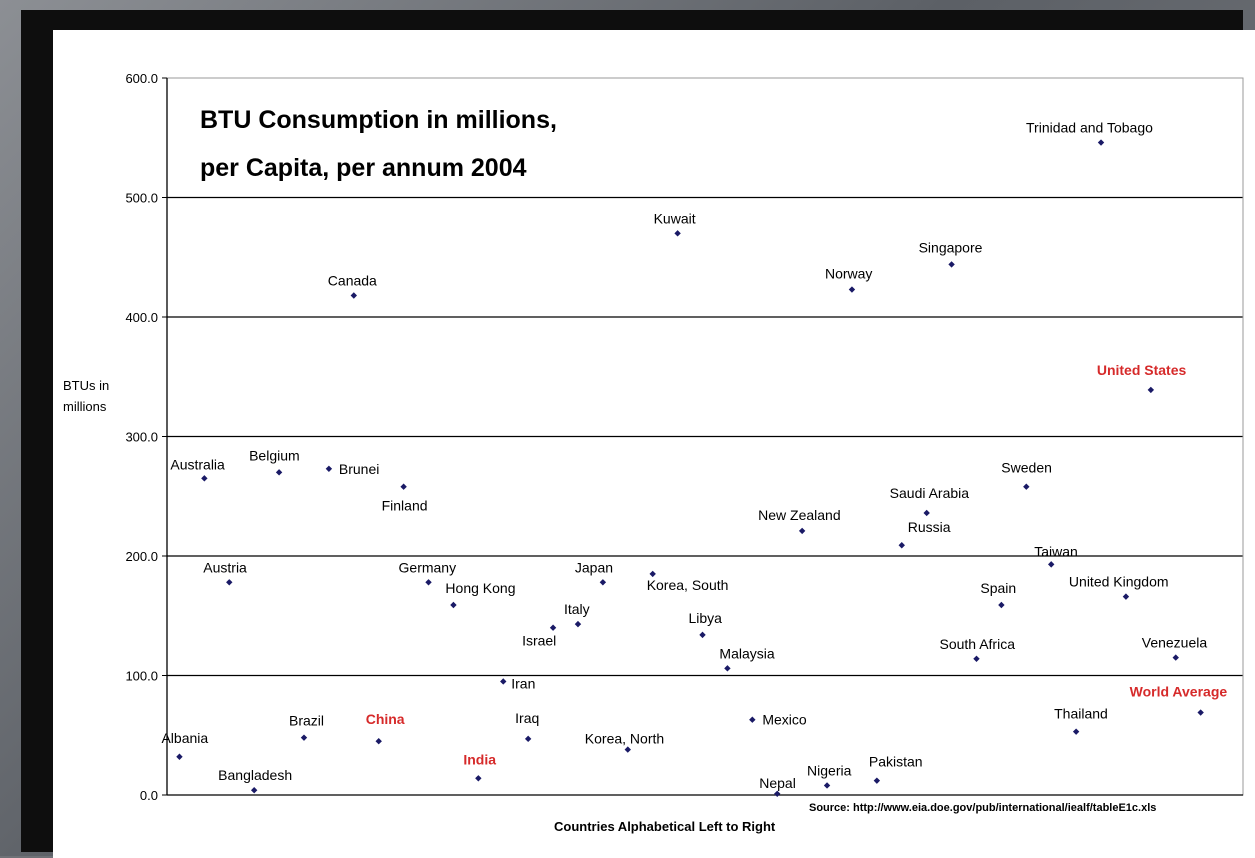  Describe the element at coordinates (603, 582) in the screenshot. I see `point-japan` at that location.